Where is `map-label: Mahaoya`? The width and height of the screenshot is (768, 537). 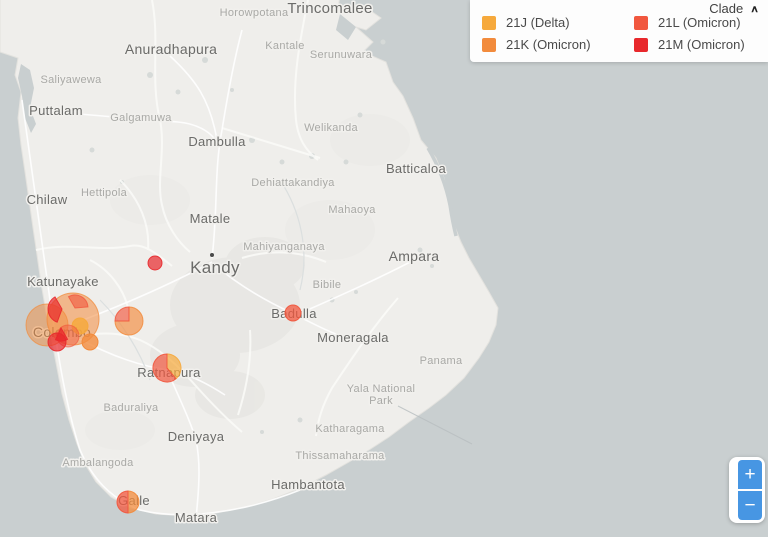 map-label: Mahaoya is located at coordinates (352, 210).